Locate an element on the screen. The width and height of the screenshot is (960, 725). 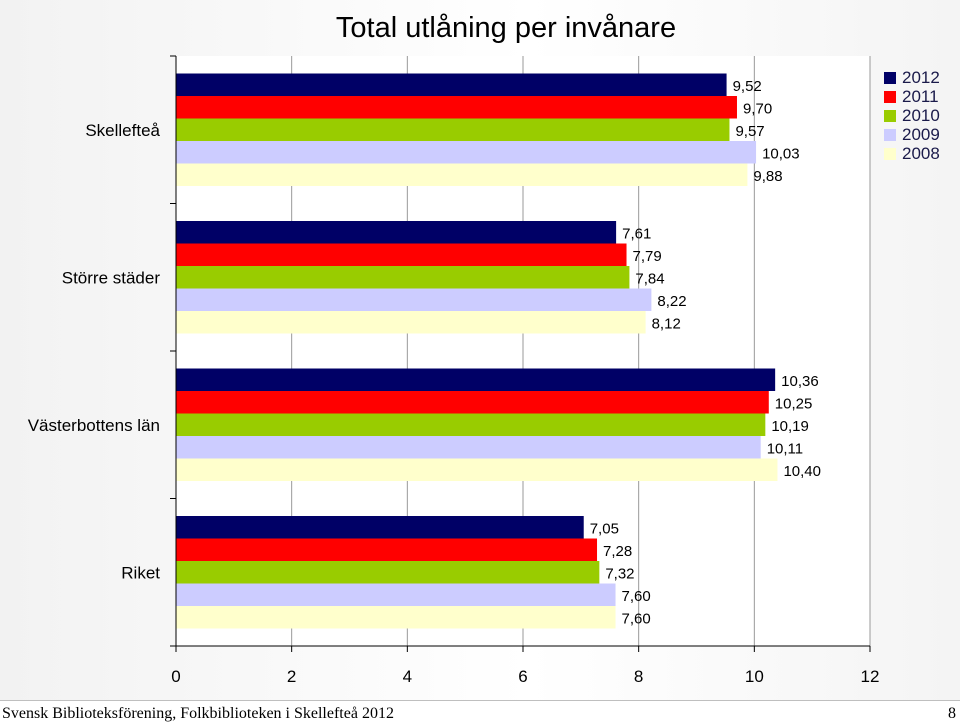
data-label-vasterbottens-lan-2008: 10,40 is located at coordinates (802, 471).